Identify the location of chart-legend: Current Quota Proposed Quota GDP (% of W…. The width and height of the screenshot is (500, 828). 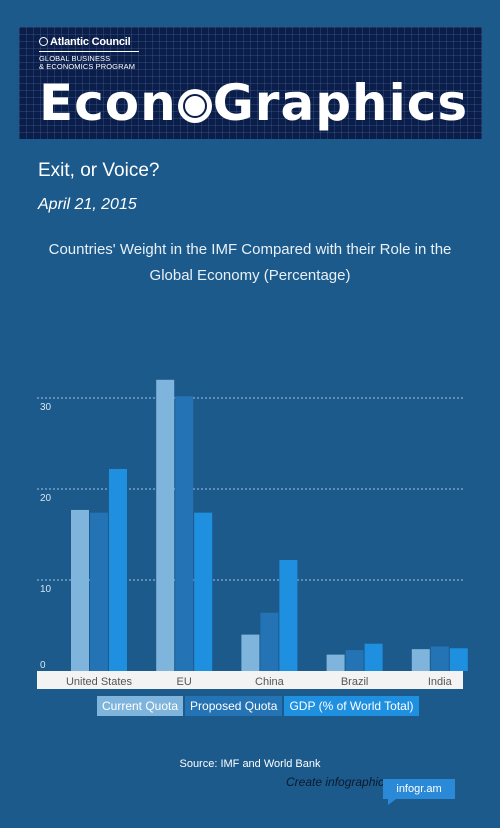
(258, 706).